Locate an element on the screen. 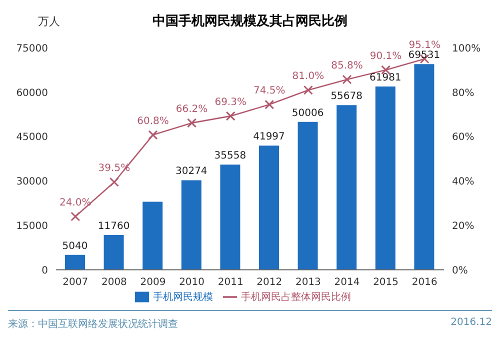 Image resolution: width=500 pixels, height=362 pixels. data-label: 69531 is located at coordinates (424, 56).